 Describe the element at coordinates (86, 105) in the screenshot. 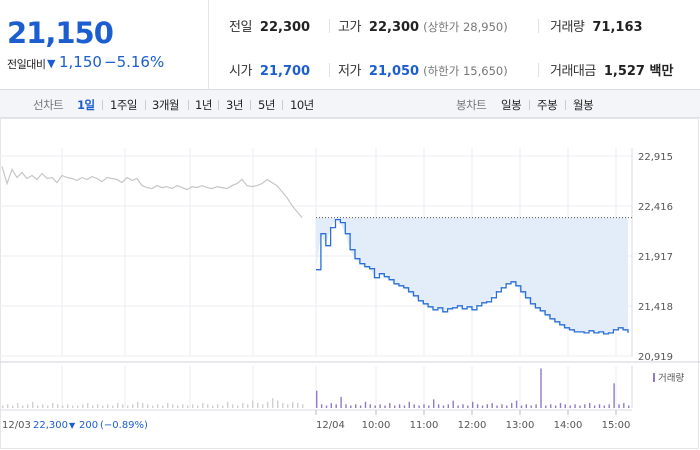

I see `period-1d: 1일` at that location.